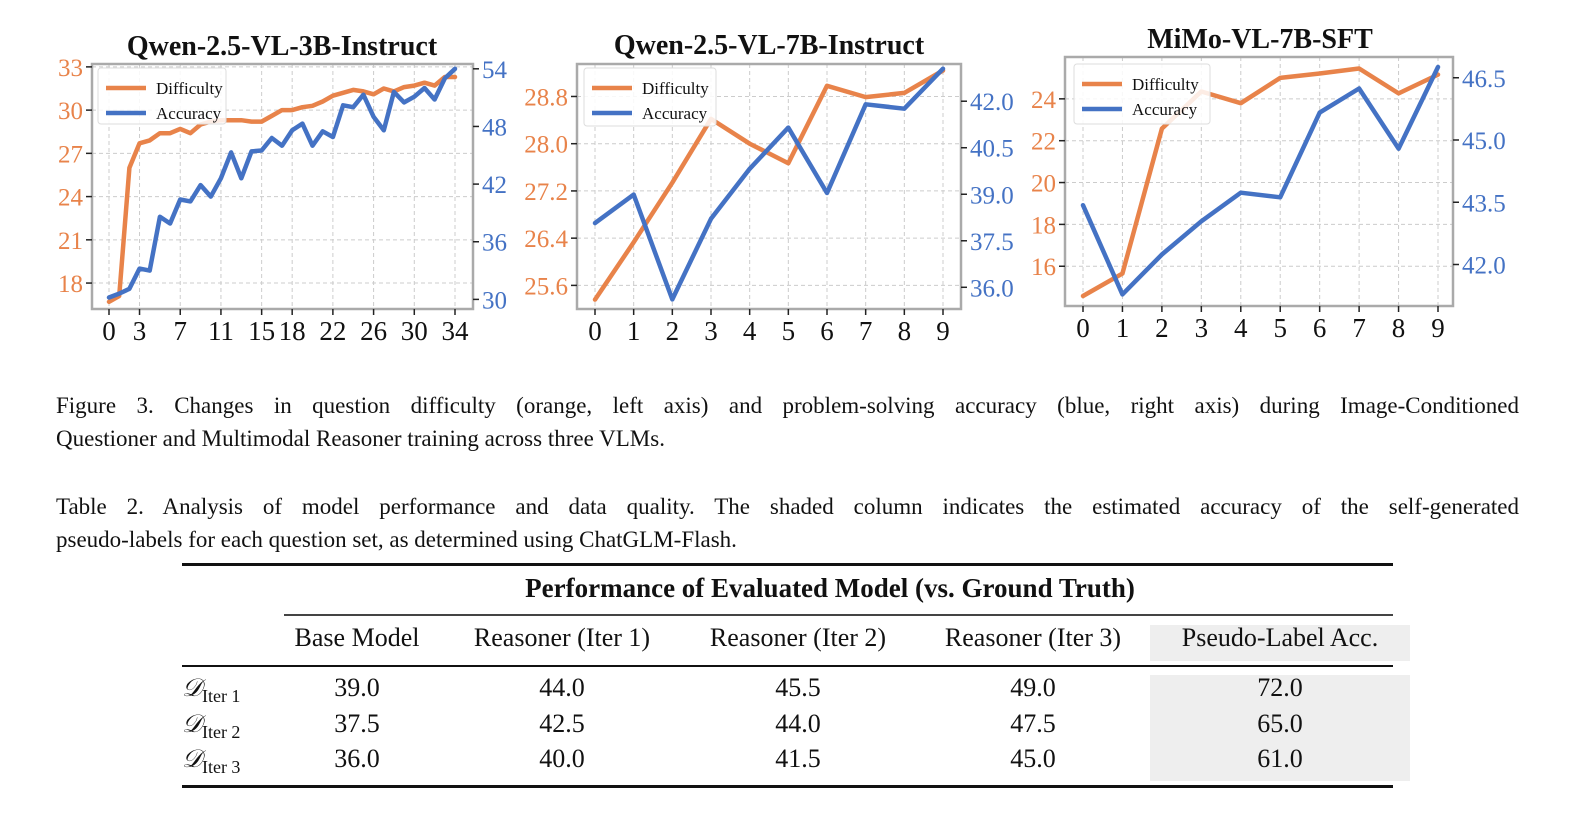  Describe the element at coordinates (221, 731) in the screenshot. I see `dataset-subscript: Iter 2` at that location.